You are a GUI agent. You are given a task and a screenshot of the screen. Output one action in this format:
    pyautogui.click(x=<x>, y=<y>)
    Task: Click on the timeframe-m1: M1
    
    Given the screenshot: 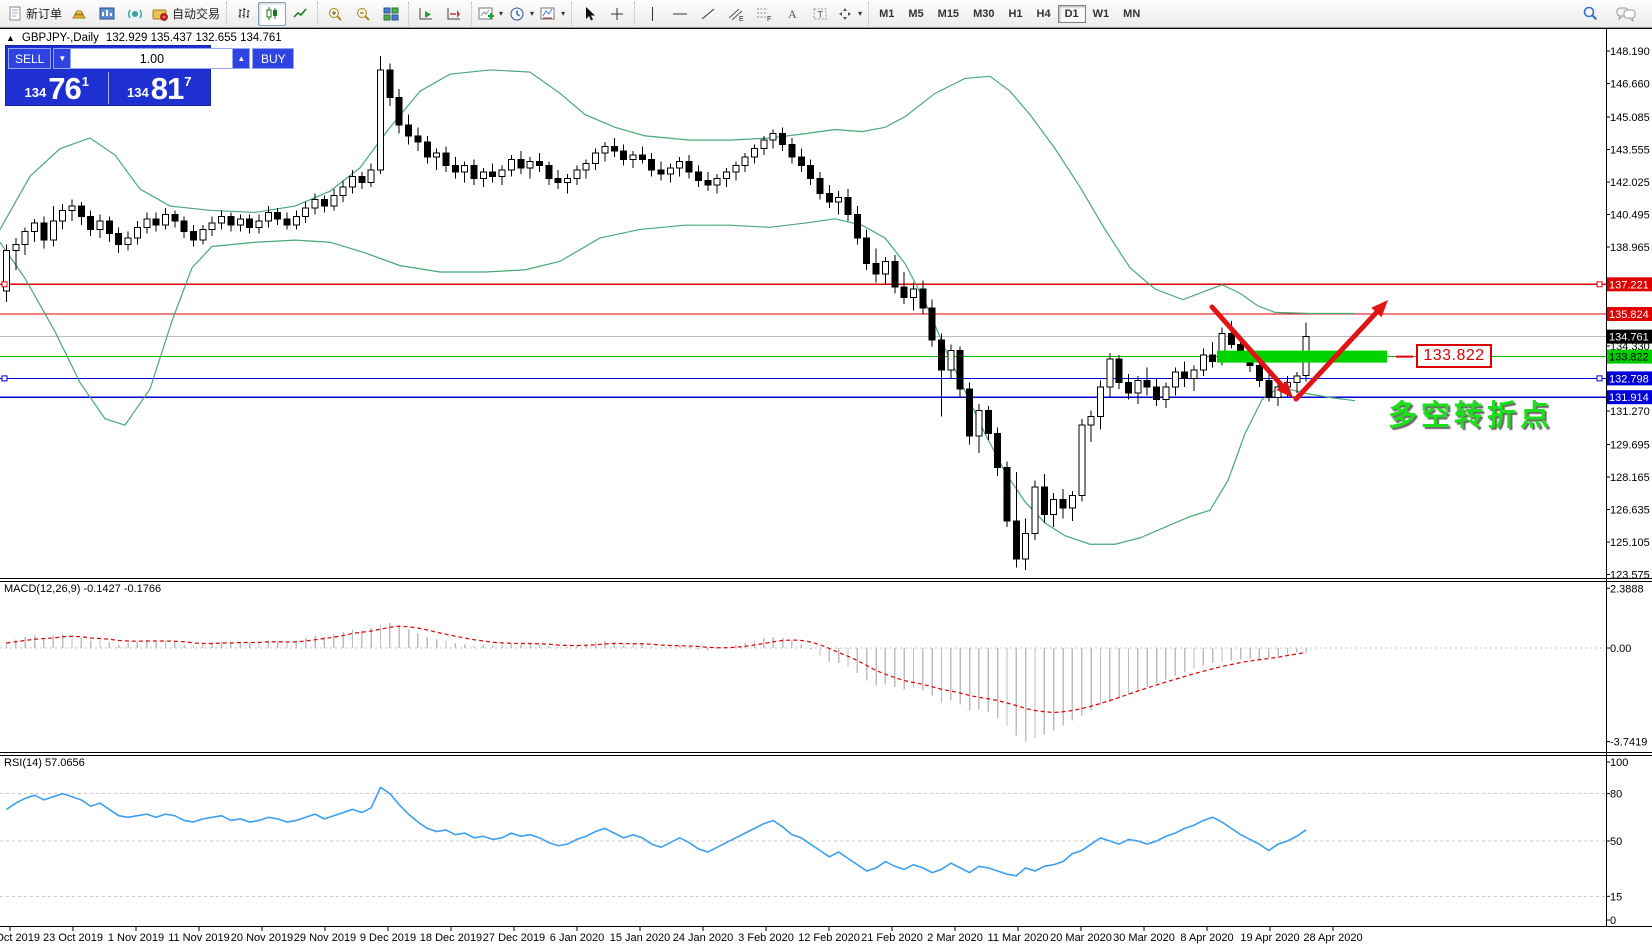 What is the action you would take?
    pyautogui.click(x=887, y=13)
    